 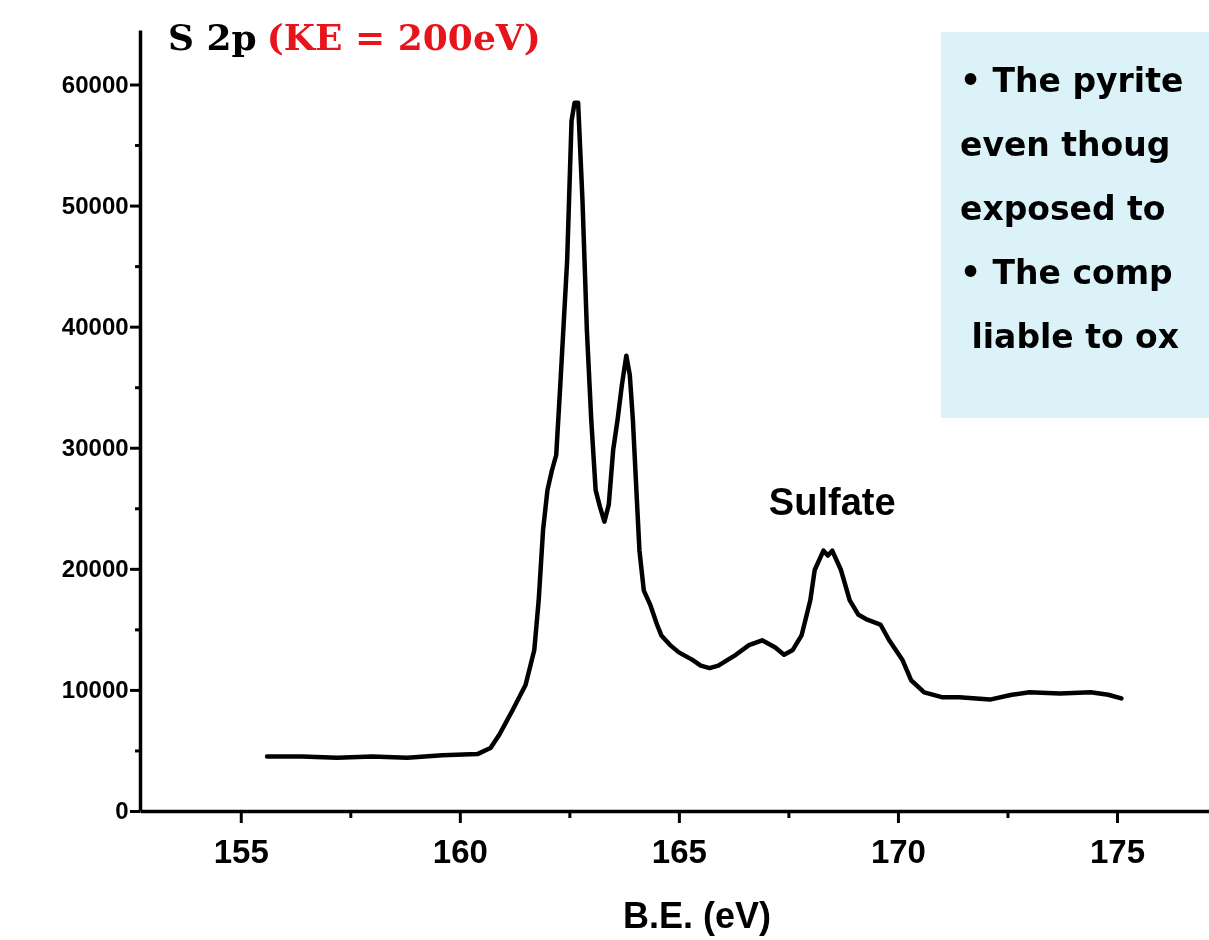 I want to click on annotation: • The pyrite, so click(x=1072, y=80).